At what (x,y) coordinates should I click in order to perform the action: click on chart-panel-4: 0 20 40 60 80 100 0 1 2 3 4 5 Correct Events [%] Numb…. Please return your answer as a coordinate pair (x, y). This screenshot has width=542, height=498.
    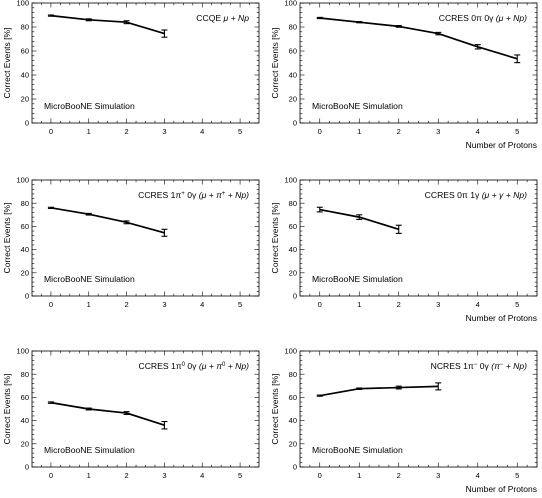
    Looking at the image, I should click on (404, 249).